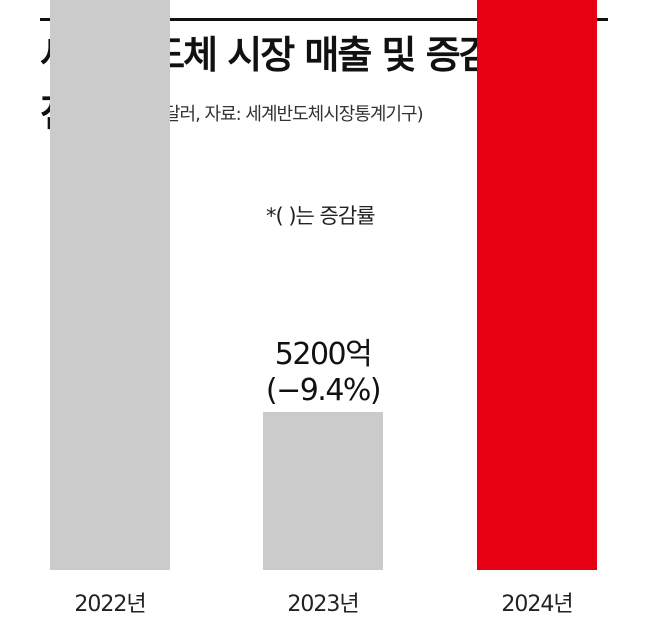  What do you see at coordinates (324, 19) in the screenshot?
I see `top-rule` at bounding box center [324, 19].